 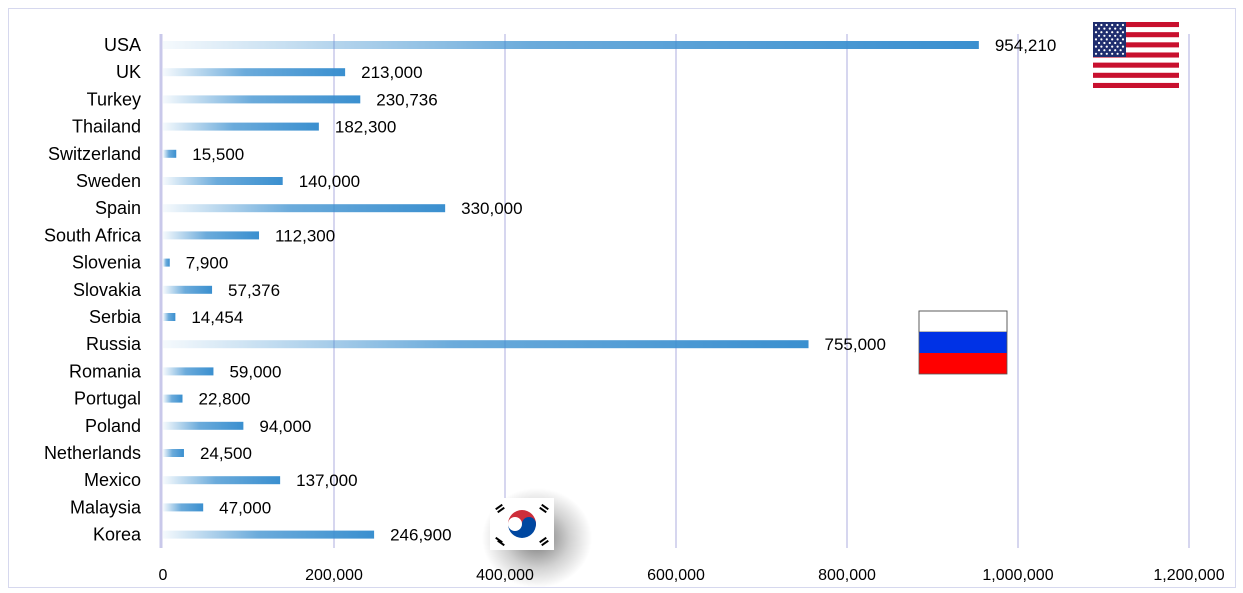 I want to click on value-label: 14,454, so click(x=217, y=317).